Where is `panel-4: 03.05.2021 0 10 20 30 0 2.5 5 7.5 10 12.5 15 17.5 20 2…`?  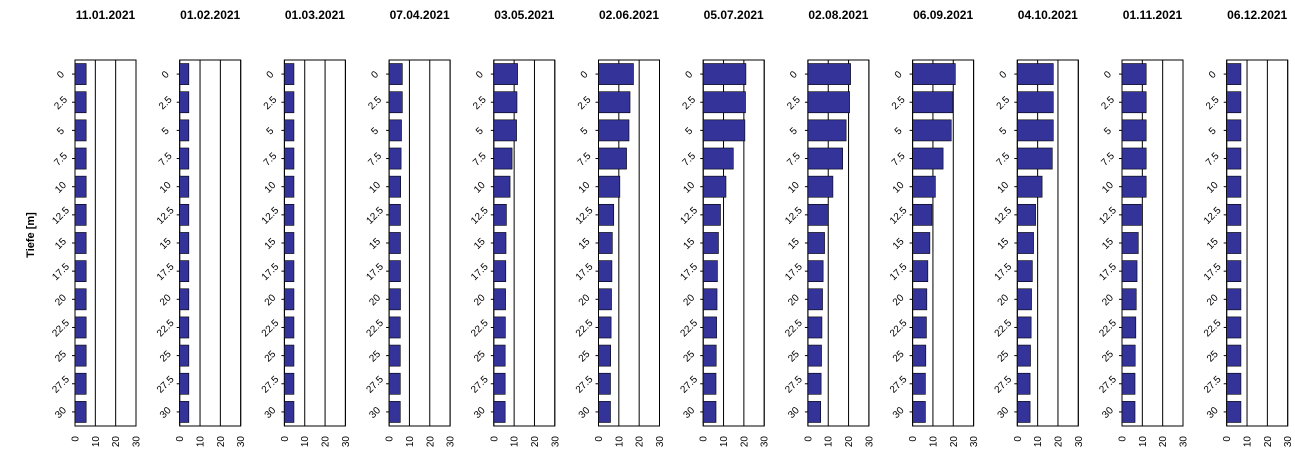
panel-4: 03.05.2021 0 10 20 30 0 2.5 5 7.5 10 12.5 15 17.5 20 2… is located at coordinates (515, 227).